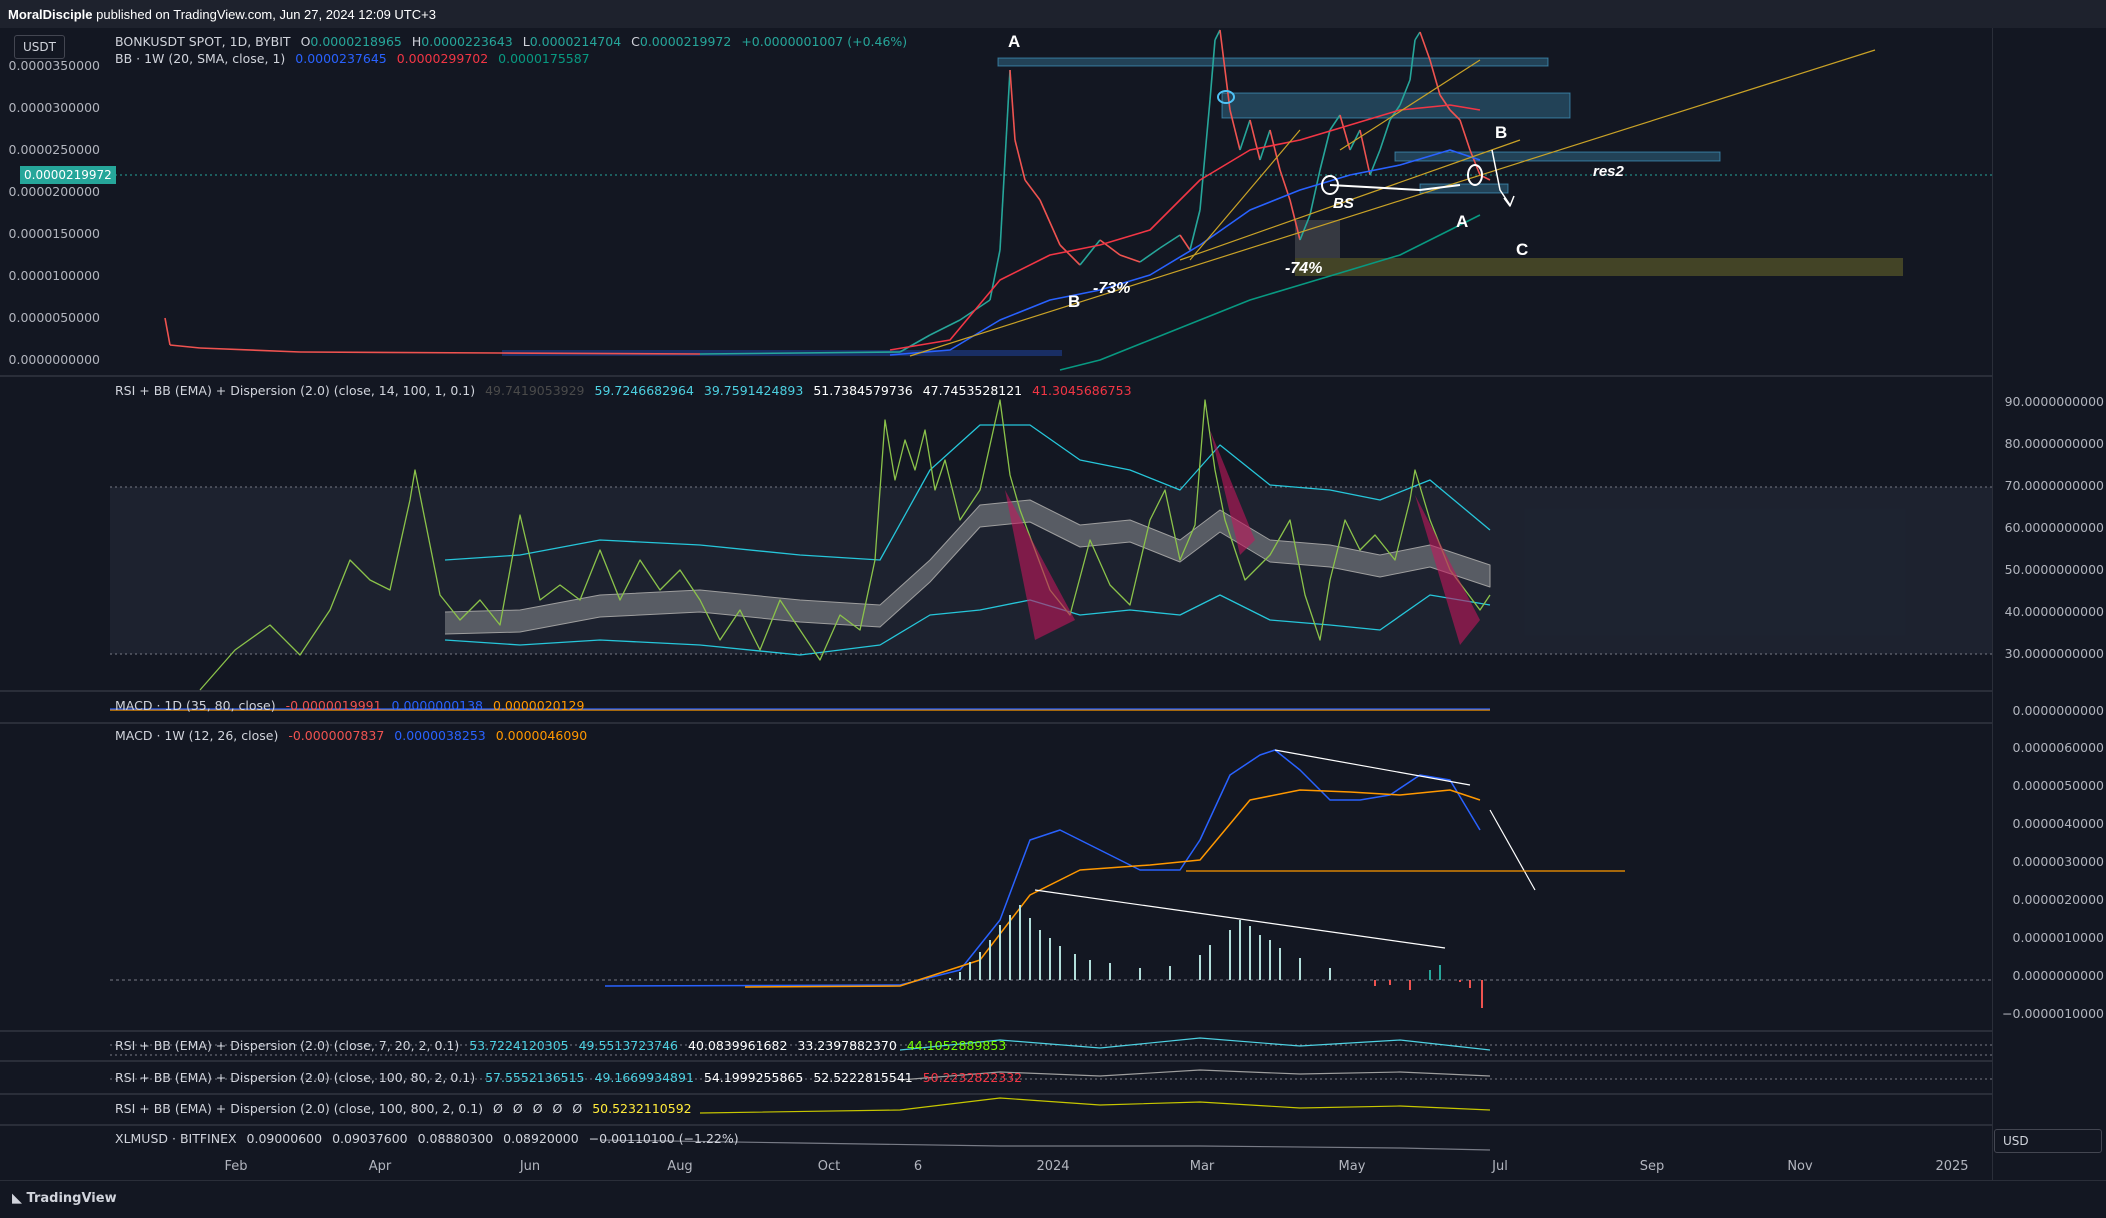 Image resolution: width=2106 pixels, height=1218 pixels. What do you see at coordinates (1273, 62) in the screenshot?
I see `resistance-zone` at bounding box center [1273, 62].